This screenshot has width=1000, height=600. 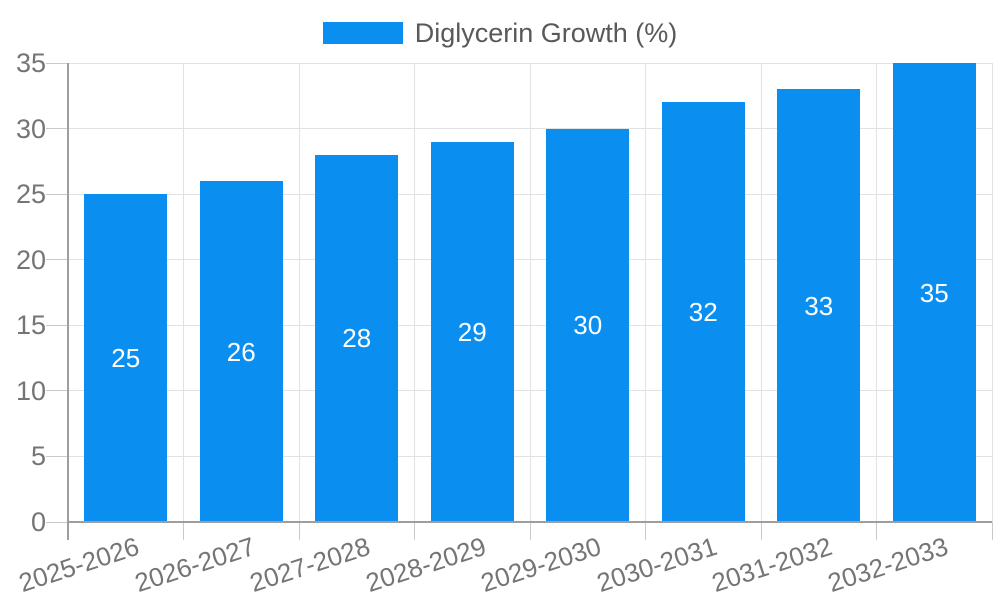 I want to click on x-axis-label: 2028-2029, so click(x=425, y=564).